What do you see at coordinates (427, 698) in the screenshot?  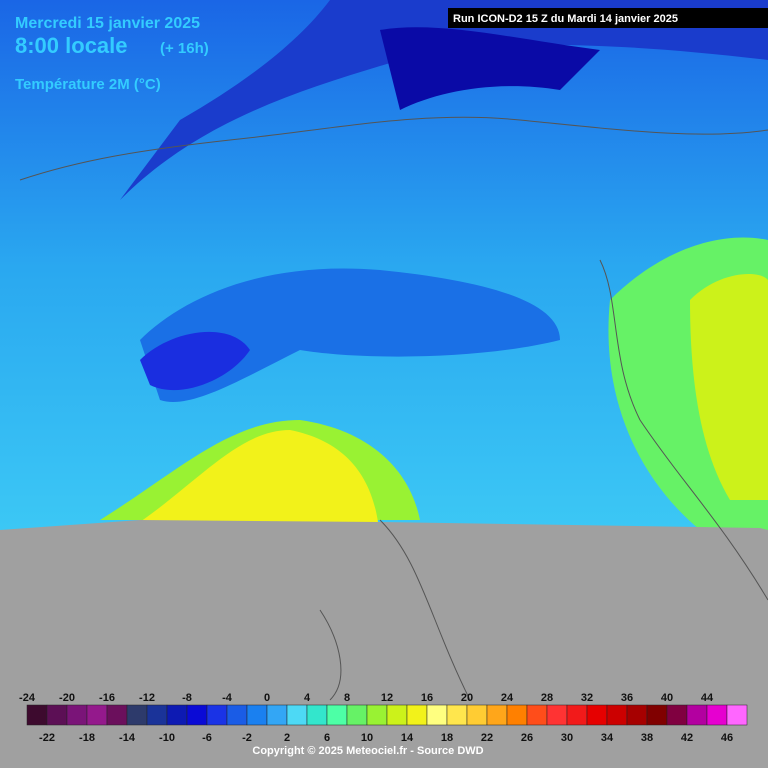 I see `legend-label: 16` at bounding box center [427, 698].